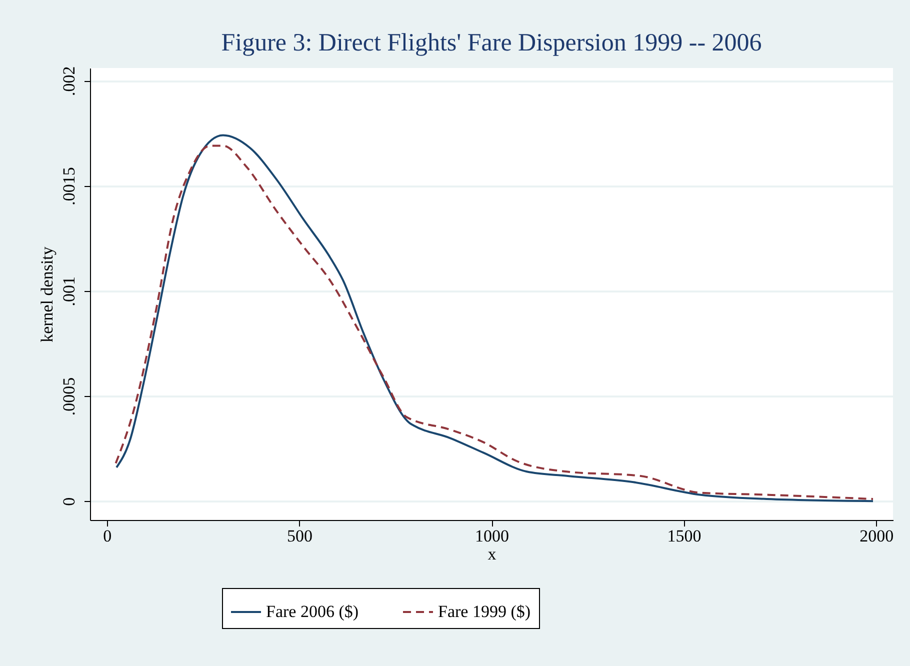  What do you see at coordinates (312, 611) in the screenshot?
I see `legend-label: Fare 2006 ($)` at bounding box center [312, 611].